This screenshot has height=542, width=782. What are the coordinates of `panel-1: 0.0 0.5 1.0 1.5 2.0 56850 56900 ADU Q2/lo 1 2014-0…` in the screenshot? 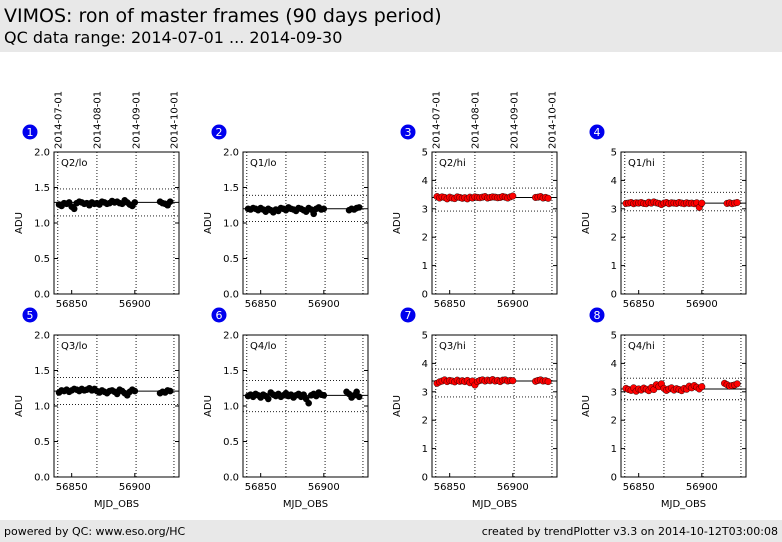 It's located at (97, 200).